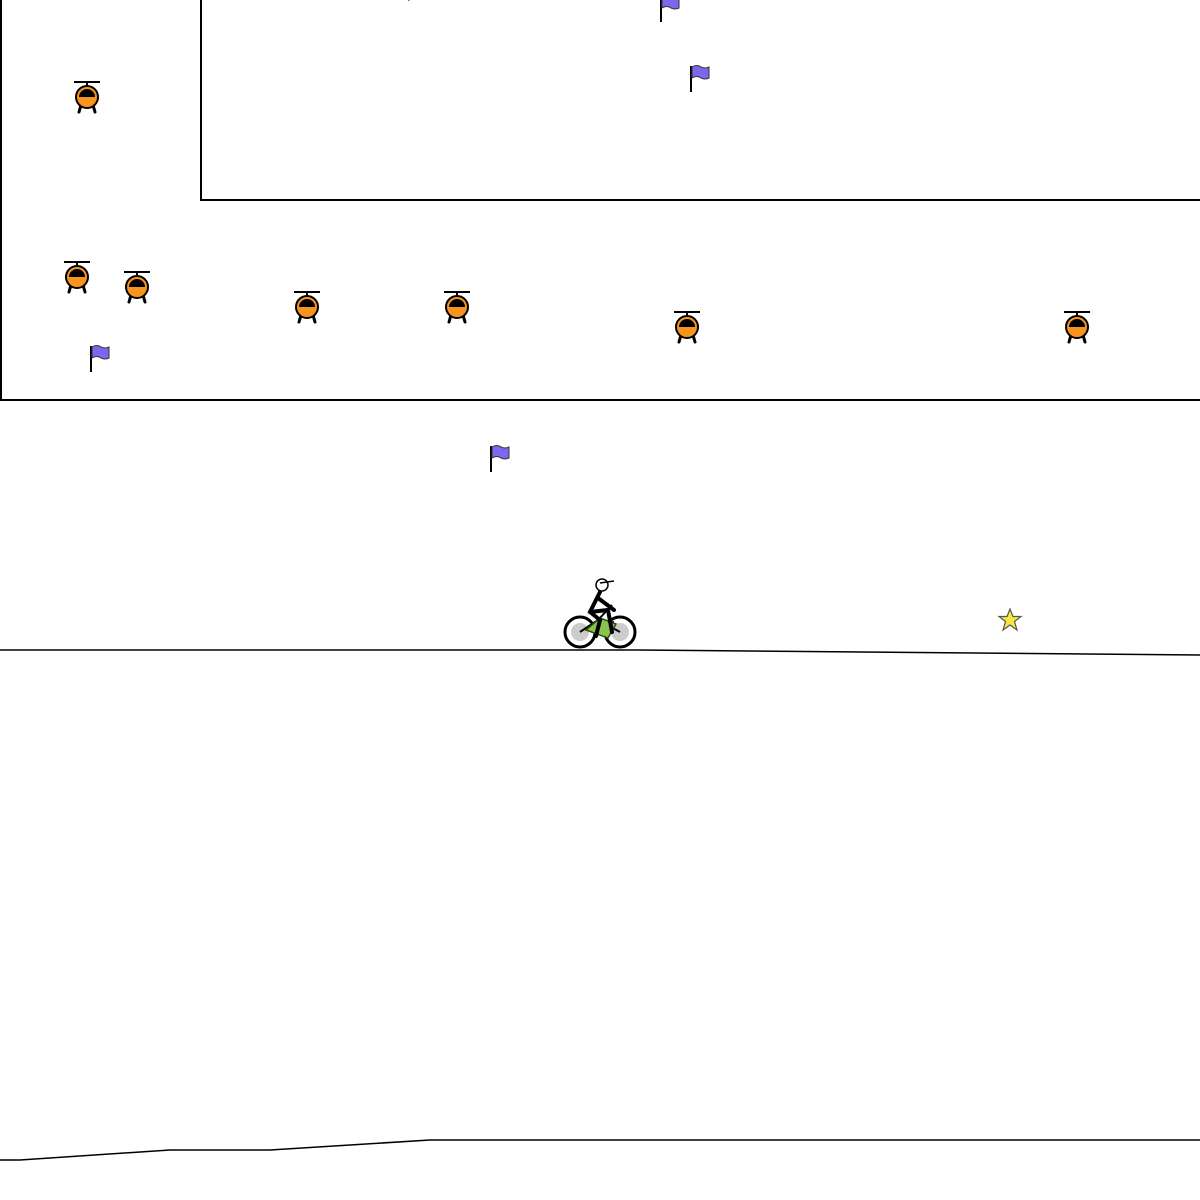  Describe the element at coordinates (602, 585) in the screenshot. I see `rider-head` at that location.